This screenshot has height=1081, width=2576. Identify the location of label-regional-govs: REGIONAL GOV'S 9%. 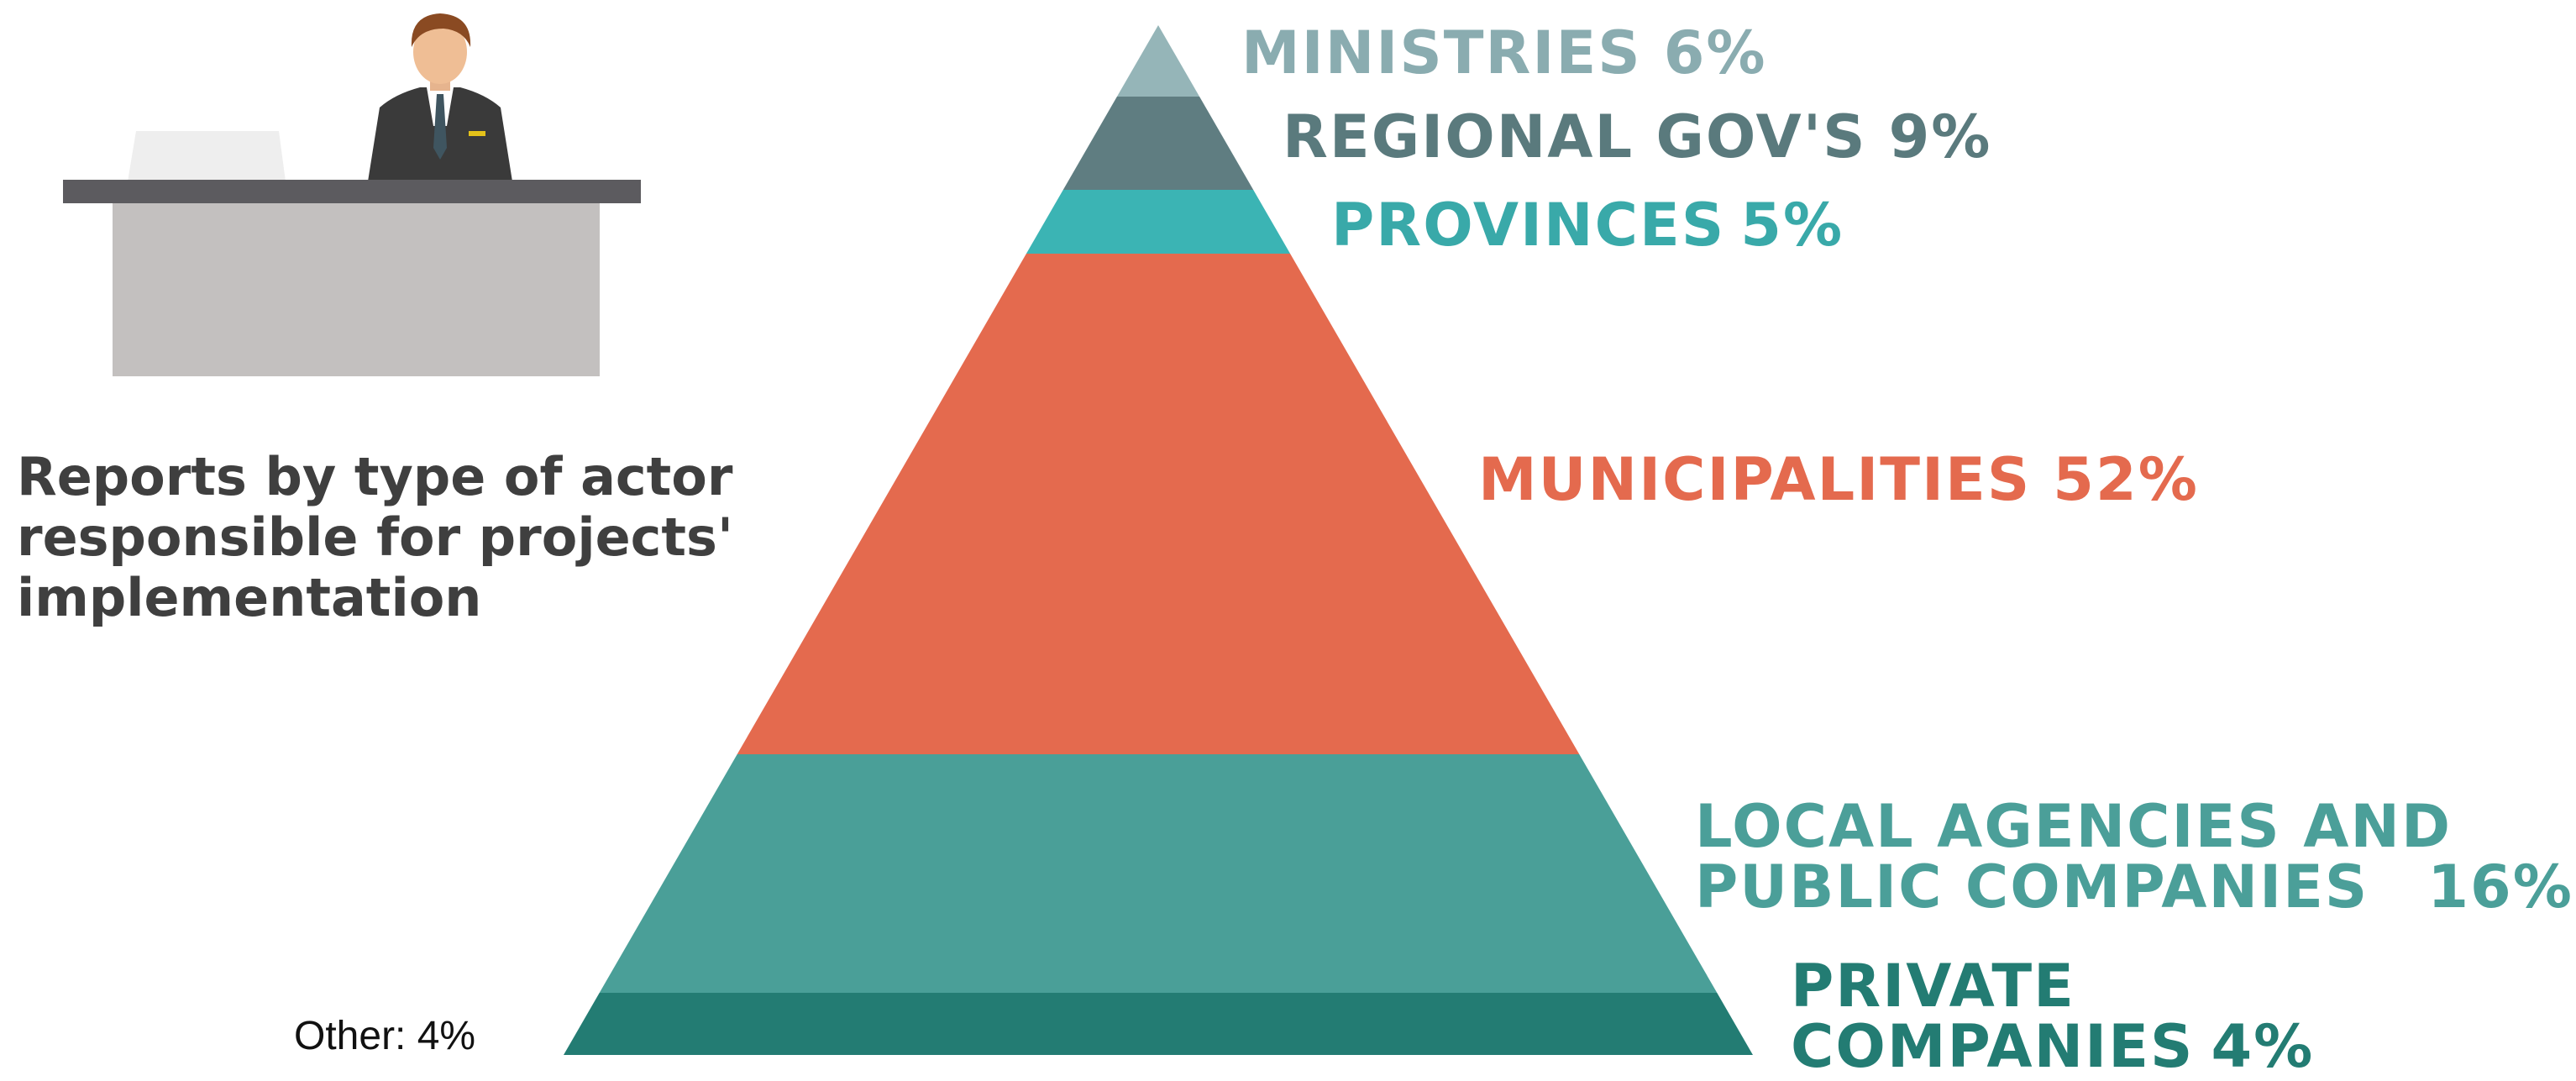
(1637, 137).